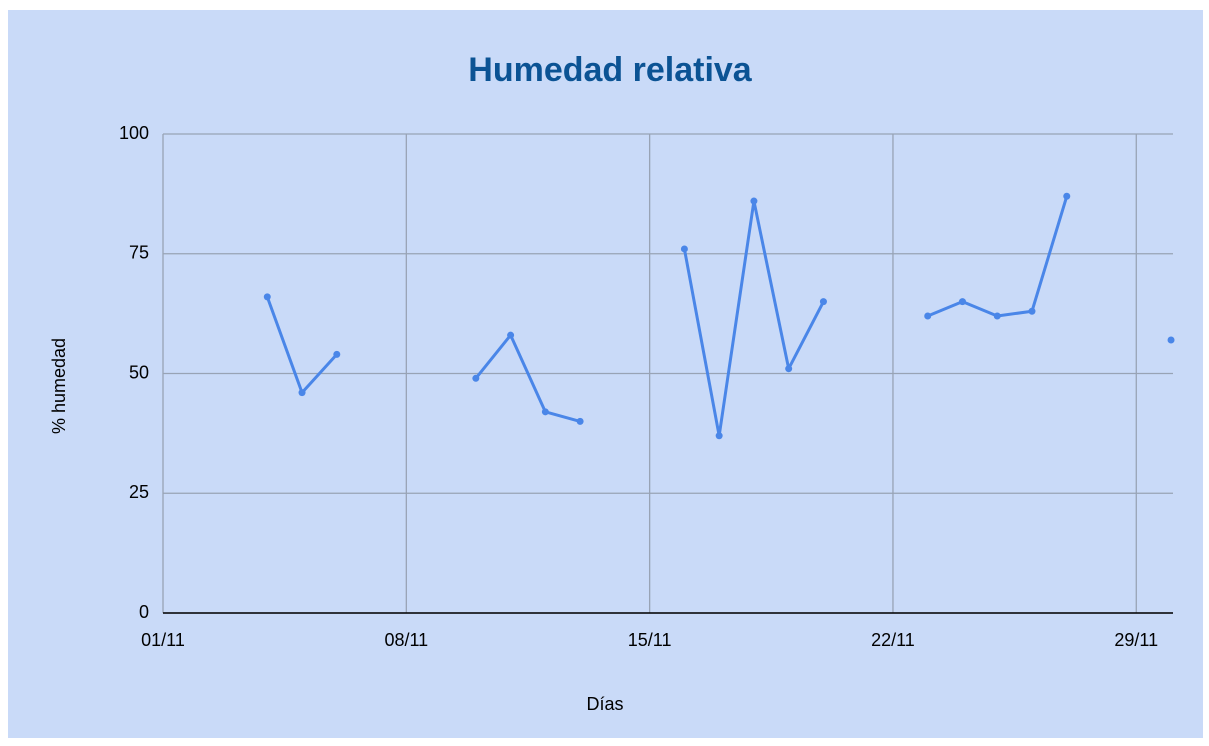 This screenshot has width=1209, height=746. Describe the element at coordinates (144, 612) in the screenshot. I see `y-tick-label: 0` at that location.